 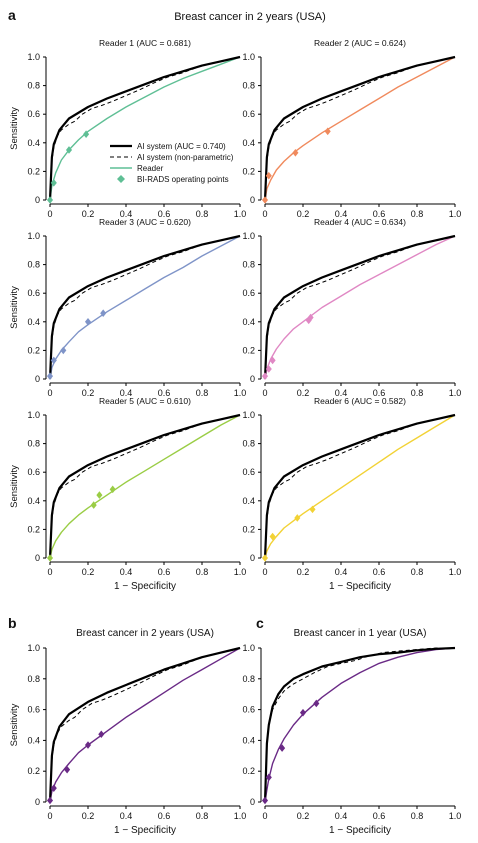 What do you see at coordinates (150, 168) in the screenshot?
I see `legend-reader-label: Reader` at bounding box center [150, 168].